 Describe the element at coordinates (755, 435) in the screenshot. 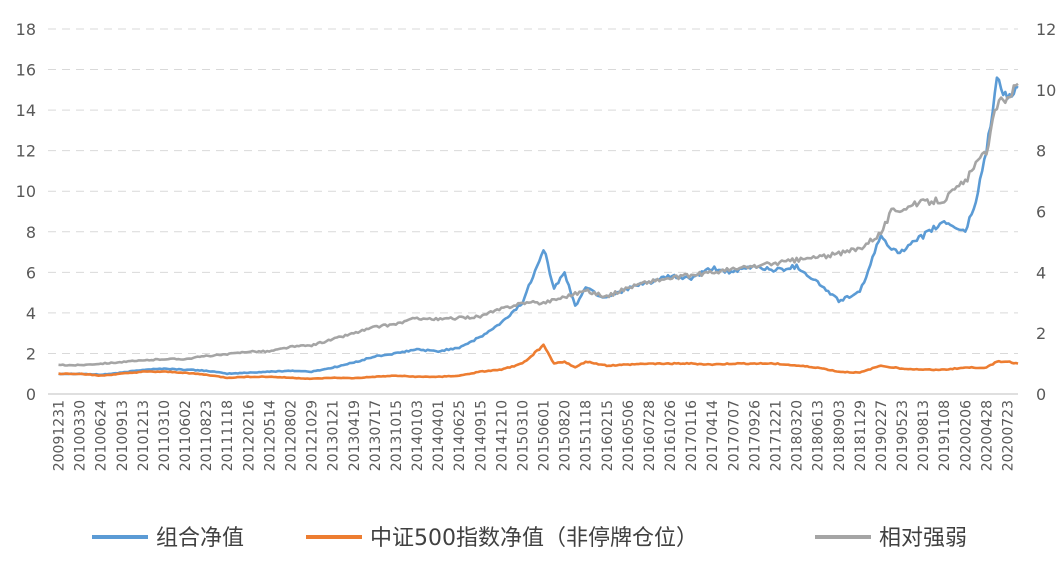

I see `x-tick-label: 20170926` at that location.